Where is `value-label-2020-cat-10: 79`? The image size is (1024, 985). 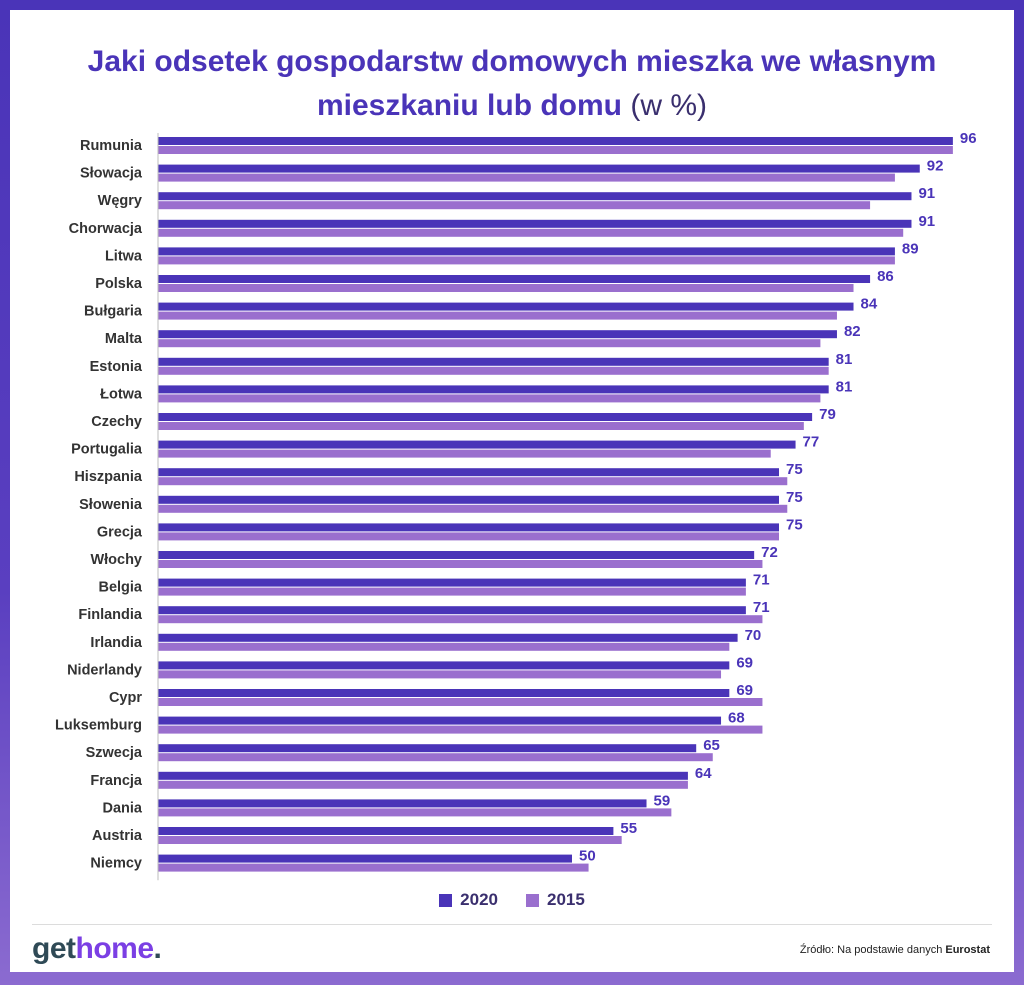
value-label-2020-cat-10: 79 is located at coordinates (827, 414).